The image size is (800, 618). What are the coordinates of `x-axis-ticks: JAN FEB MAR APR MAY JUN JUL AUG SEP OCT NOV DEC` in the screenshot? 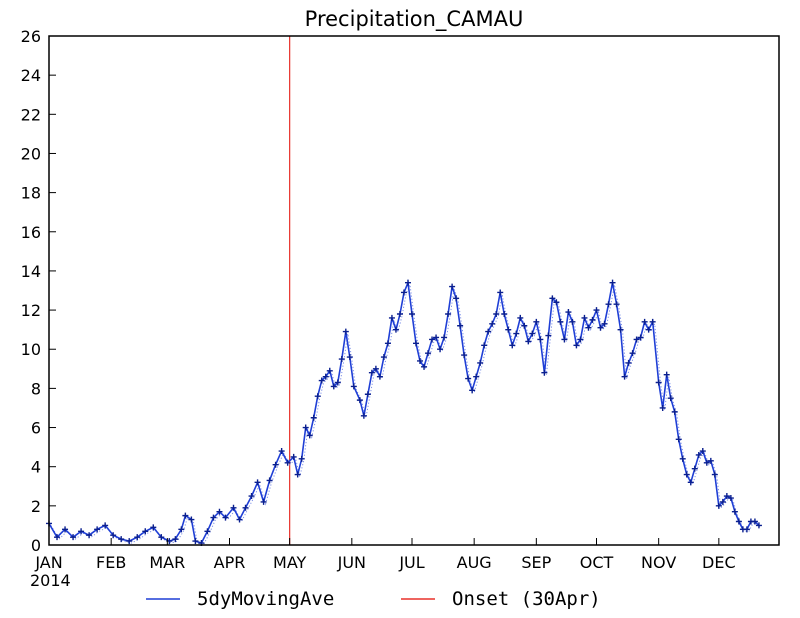 It's located at (385, 555).